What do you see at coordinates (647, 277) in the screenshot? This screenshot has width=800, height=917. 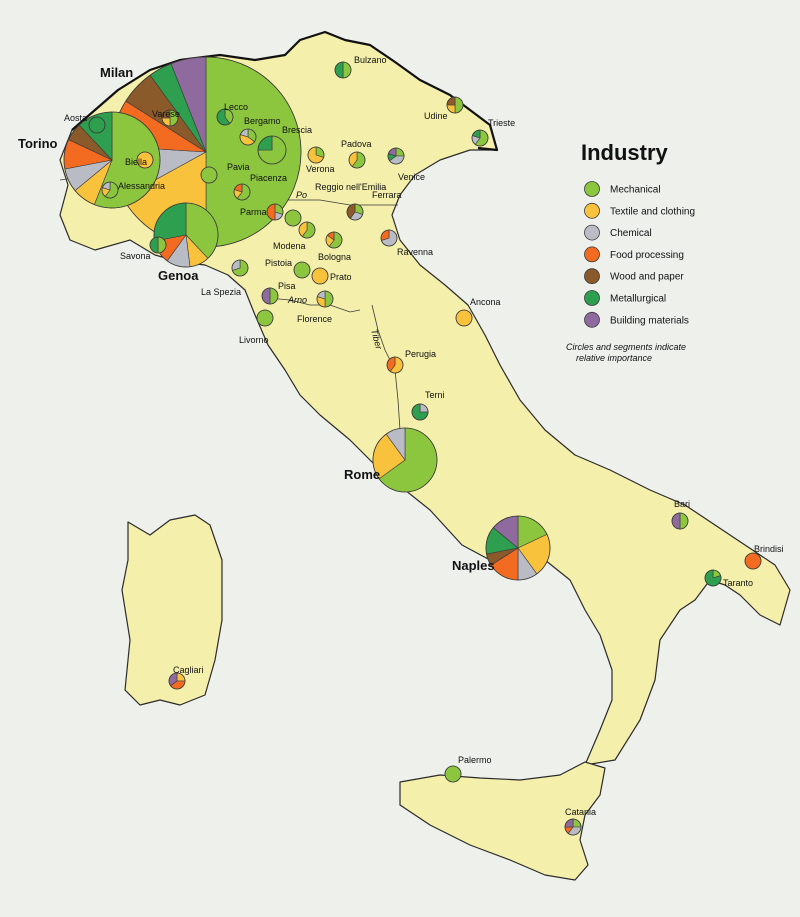 I see `legend-label-wood: Wood and paper` at bounding box center [647, 277].